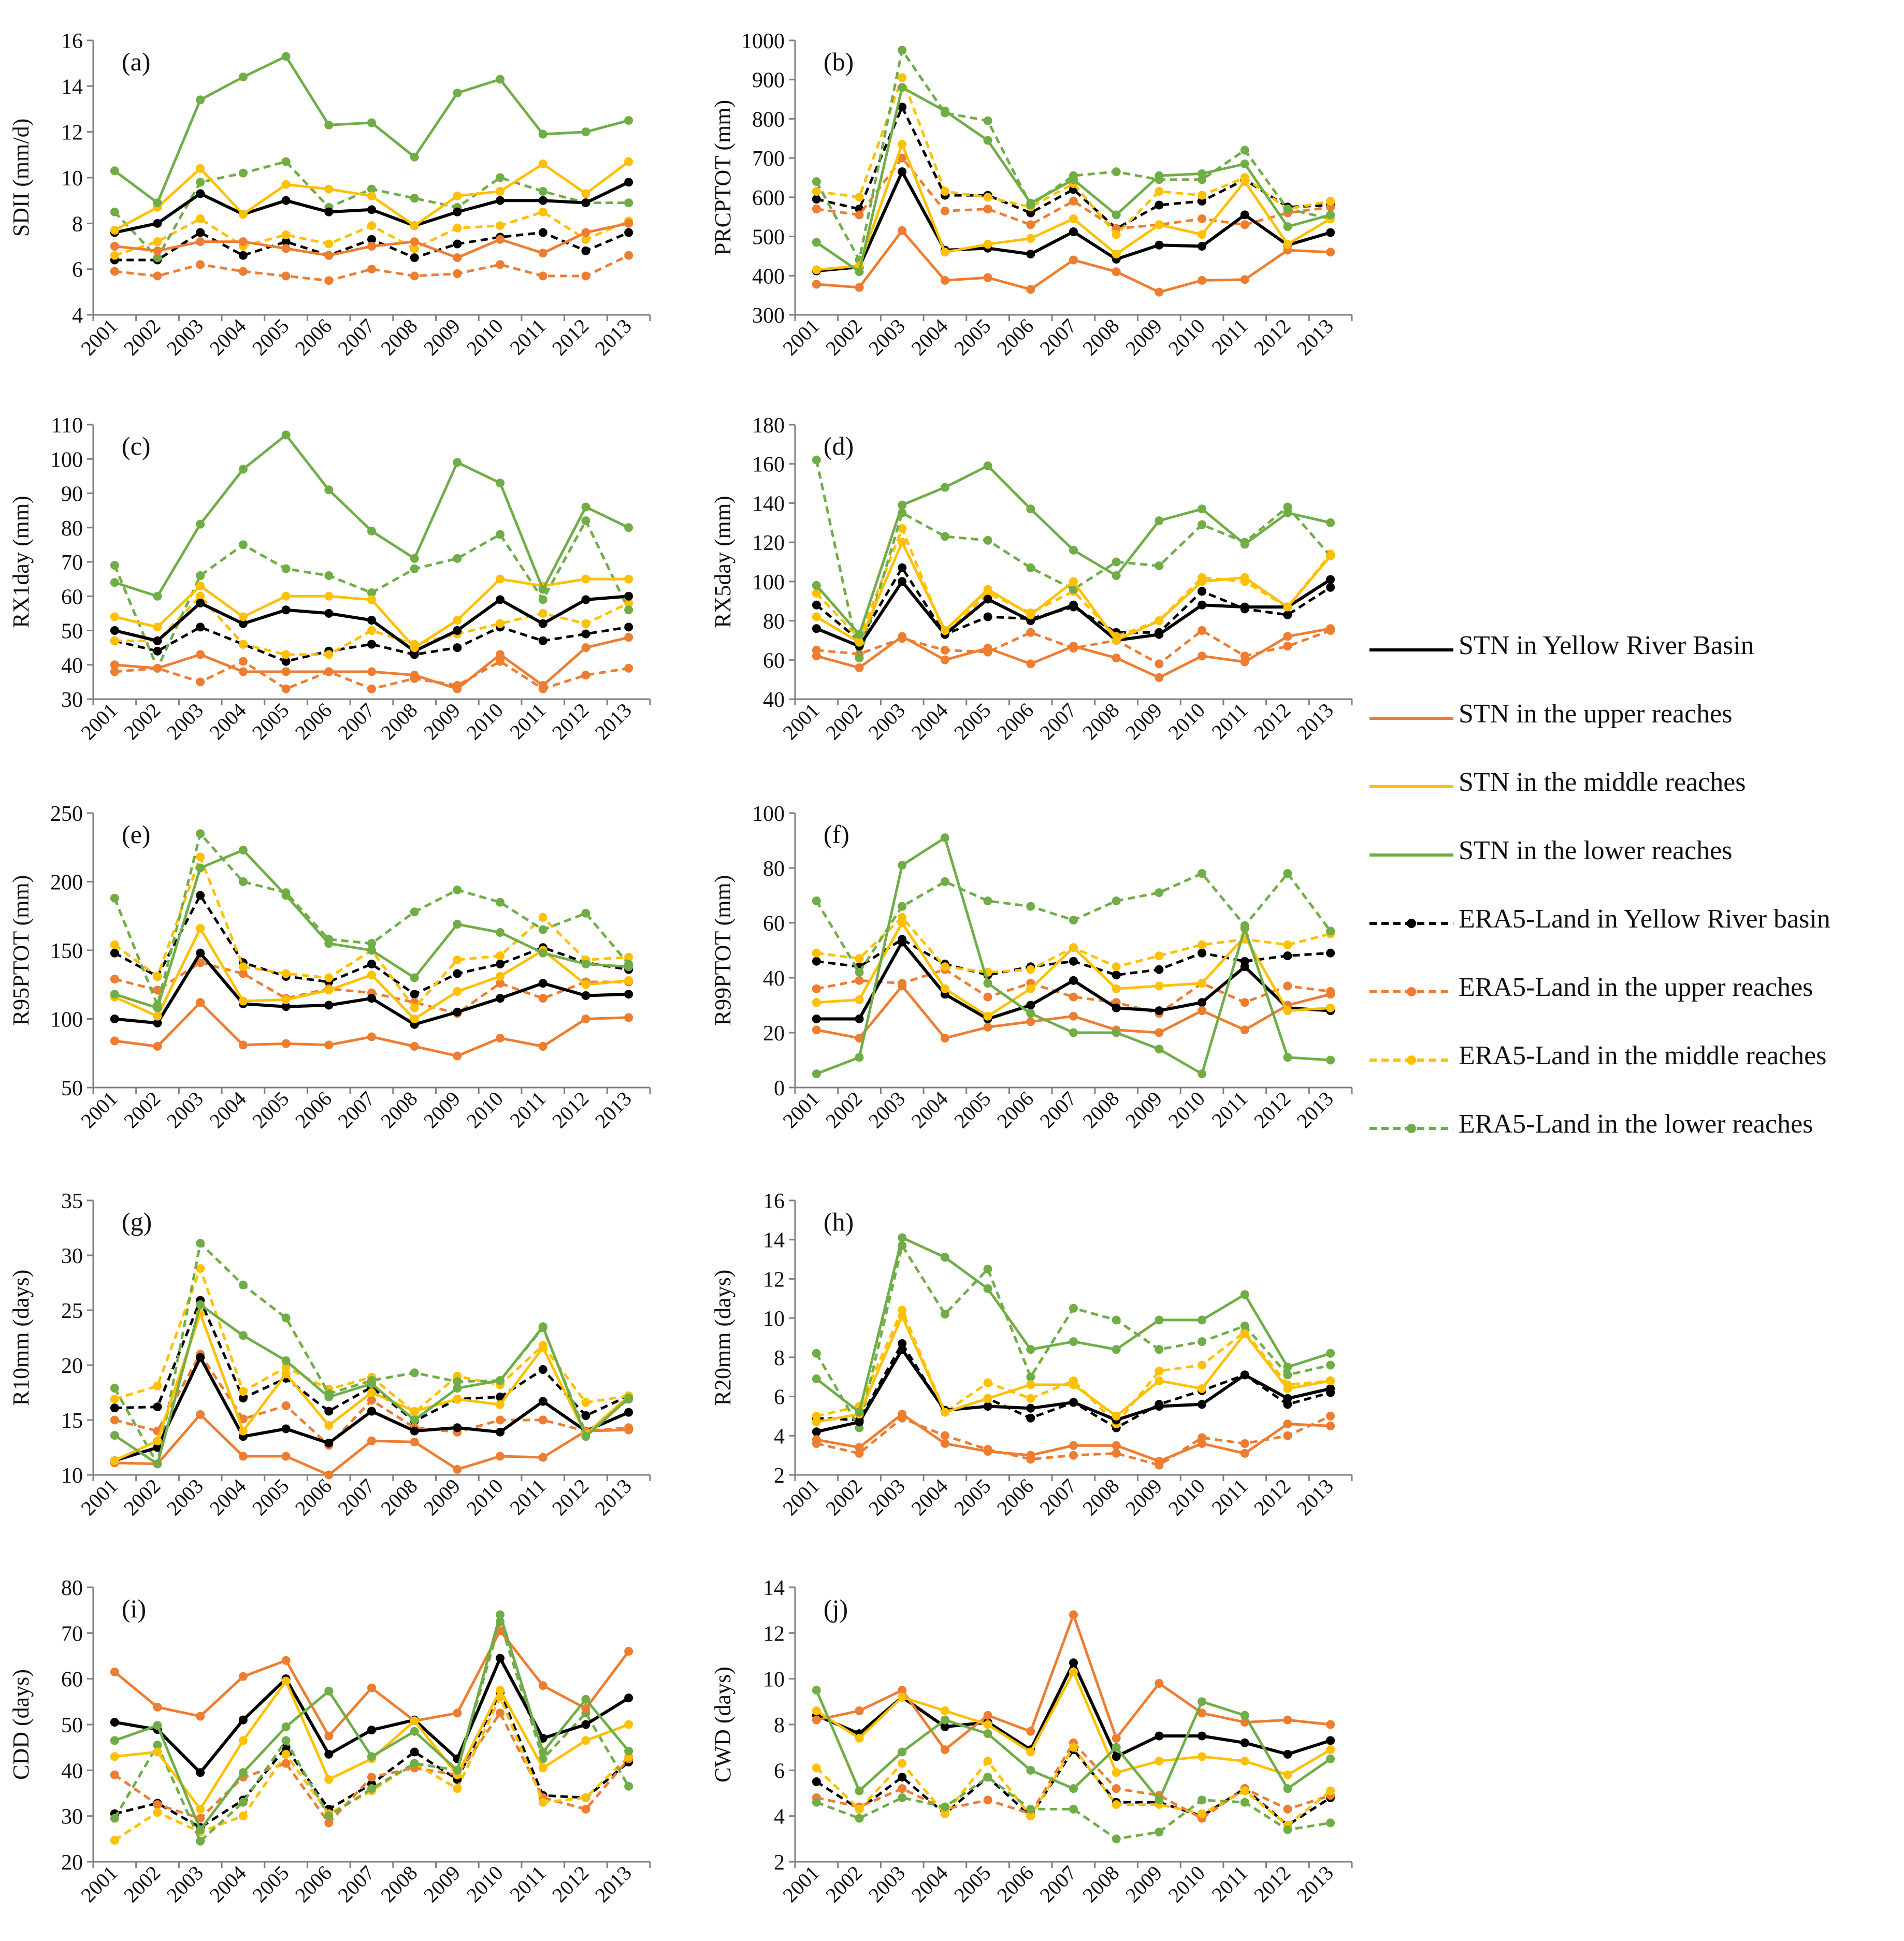  What do you see at coordinates (137, 61) in the screenshot?
I see `panel-label: (a)` at bounding box center [137, 61].